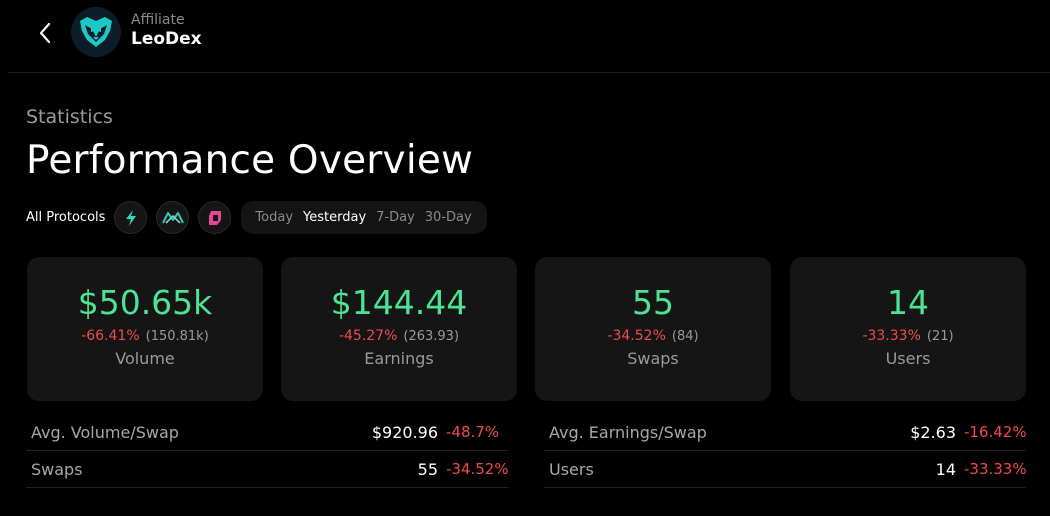 This screenshot has height=516, width=1050. Describe the element at coordinates (57, 469) in the screenshot. I see `stat-name: Swaps` at that location.